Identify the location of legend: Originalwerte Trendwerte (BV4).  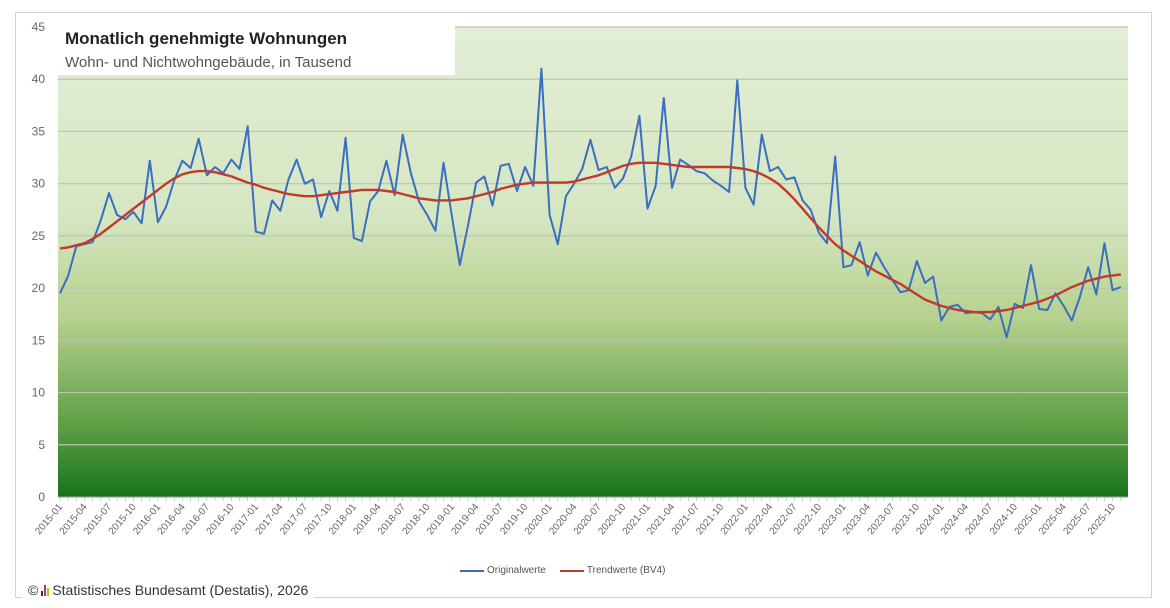
(562, 570).